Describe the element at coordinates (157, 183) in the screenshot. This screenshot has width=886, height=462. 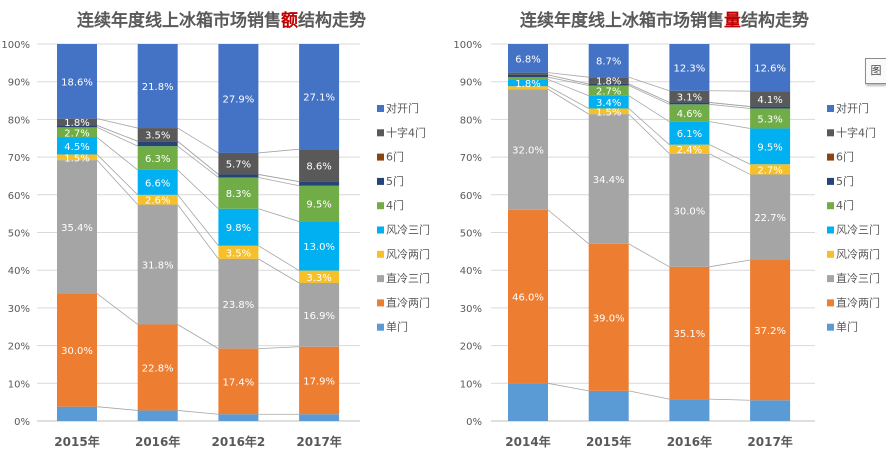
I see `data-label: 6.6%` at that location.